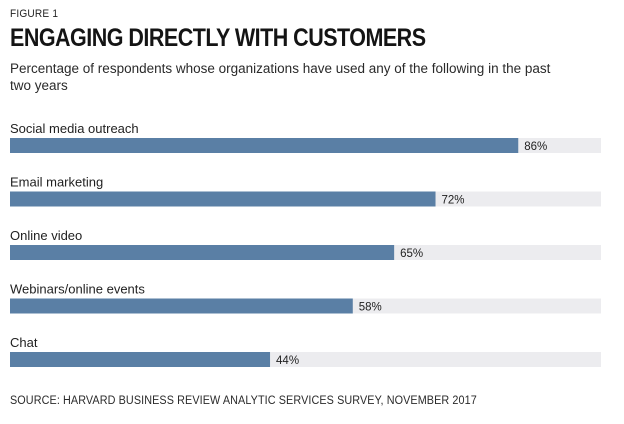 The width and height of the screenshot is (624, 424). What do you see at coordinates (370, 308) in the screenshot?
I see `value-label: 58%` at bounding box center [370, 308].